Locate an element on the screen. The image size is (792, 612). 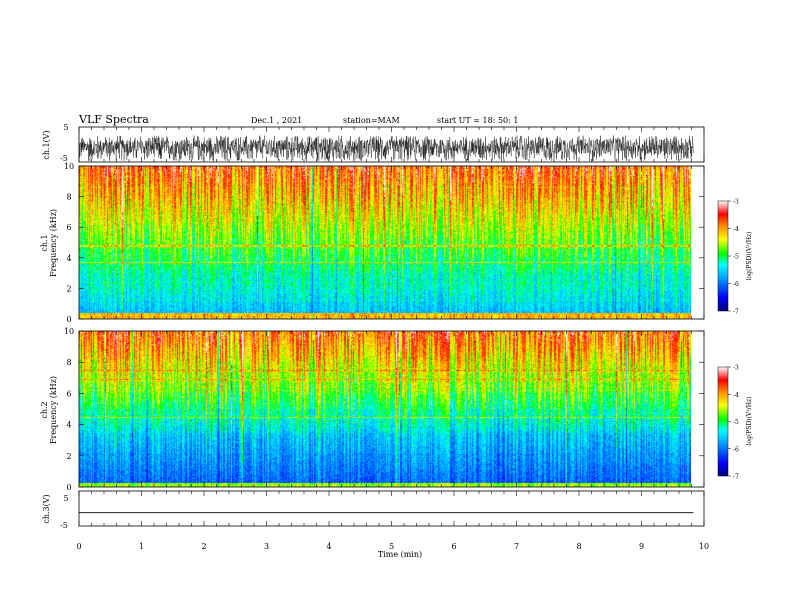
ch1-colorbar-ticks: -3 -4 -5 -6 -7 is located at coordinates (733, 257).